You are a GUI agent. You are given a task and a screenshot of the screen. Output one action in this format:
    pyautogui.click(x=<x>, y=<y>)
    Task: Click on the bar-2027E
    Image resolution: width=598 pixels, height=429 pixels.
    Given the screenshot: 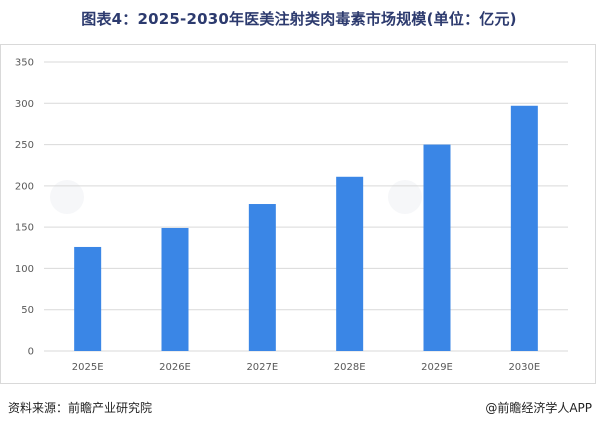 What is the action you would take?
    pyautogui.click(x=262, y=277)
    